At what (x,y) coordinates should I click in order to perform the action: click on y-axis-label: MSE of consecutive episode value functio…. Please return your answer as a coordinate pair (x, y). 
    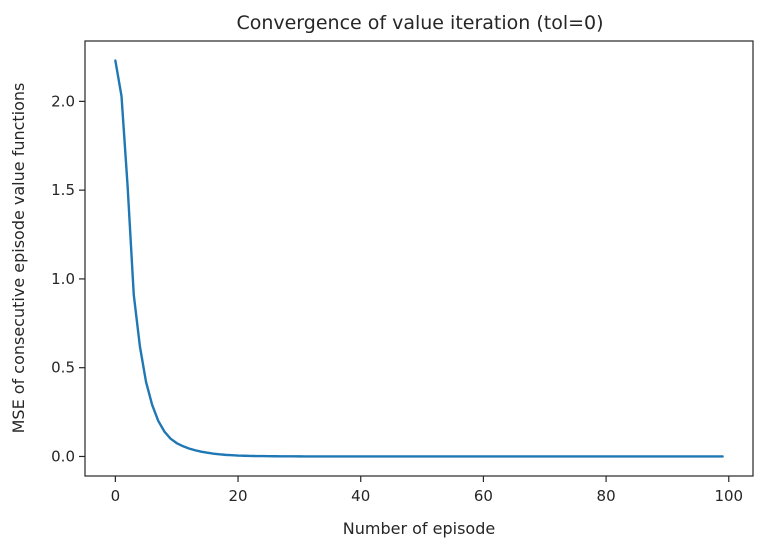
    Looking at the image, I should click on (18, 258).